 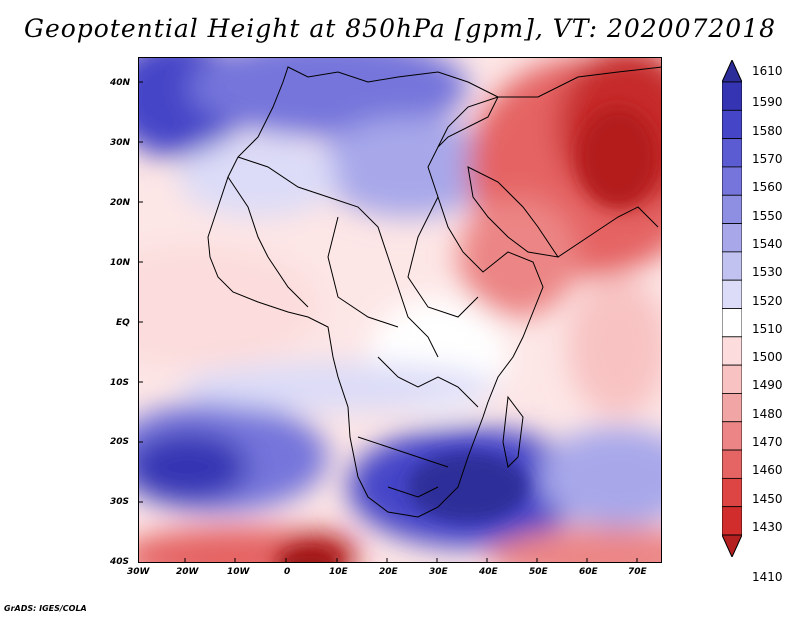 What do you see at coordinates (588, 572) in the screenshot?
I see `lon-label: 60E` at bounding box center [588, 572].